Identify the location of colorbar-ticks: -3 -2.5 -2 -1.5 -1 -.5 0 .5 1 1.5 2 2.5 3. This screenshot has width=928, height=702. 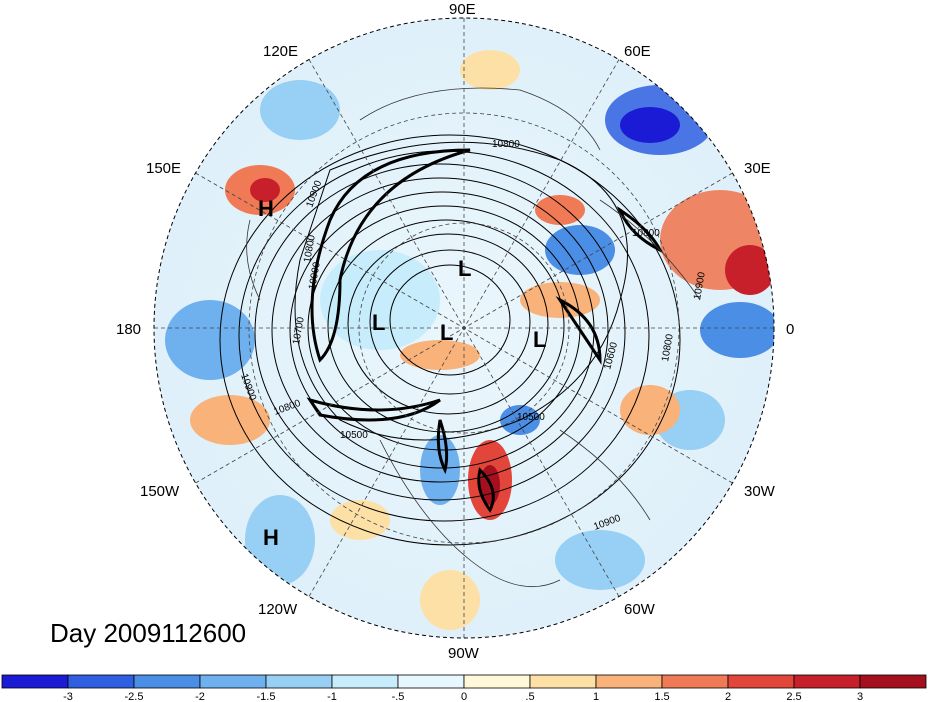
(463, 696).